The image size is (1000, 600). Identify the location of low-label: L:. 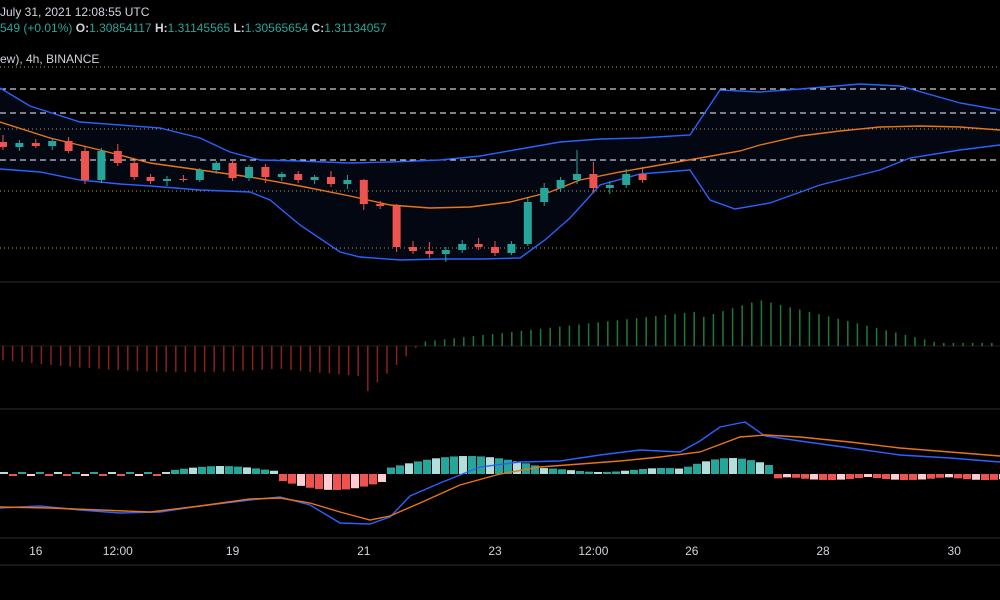
(239, 28).